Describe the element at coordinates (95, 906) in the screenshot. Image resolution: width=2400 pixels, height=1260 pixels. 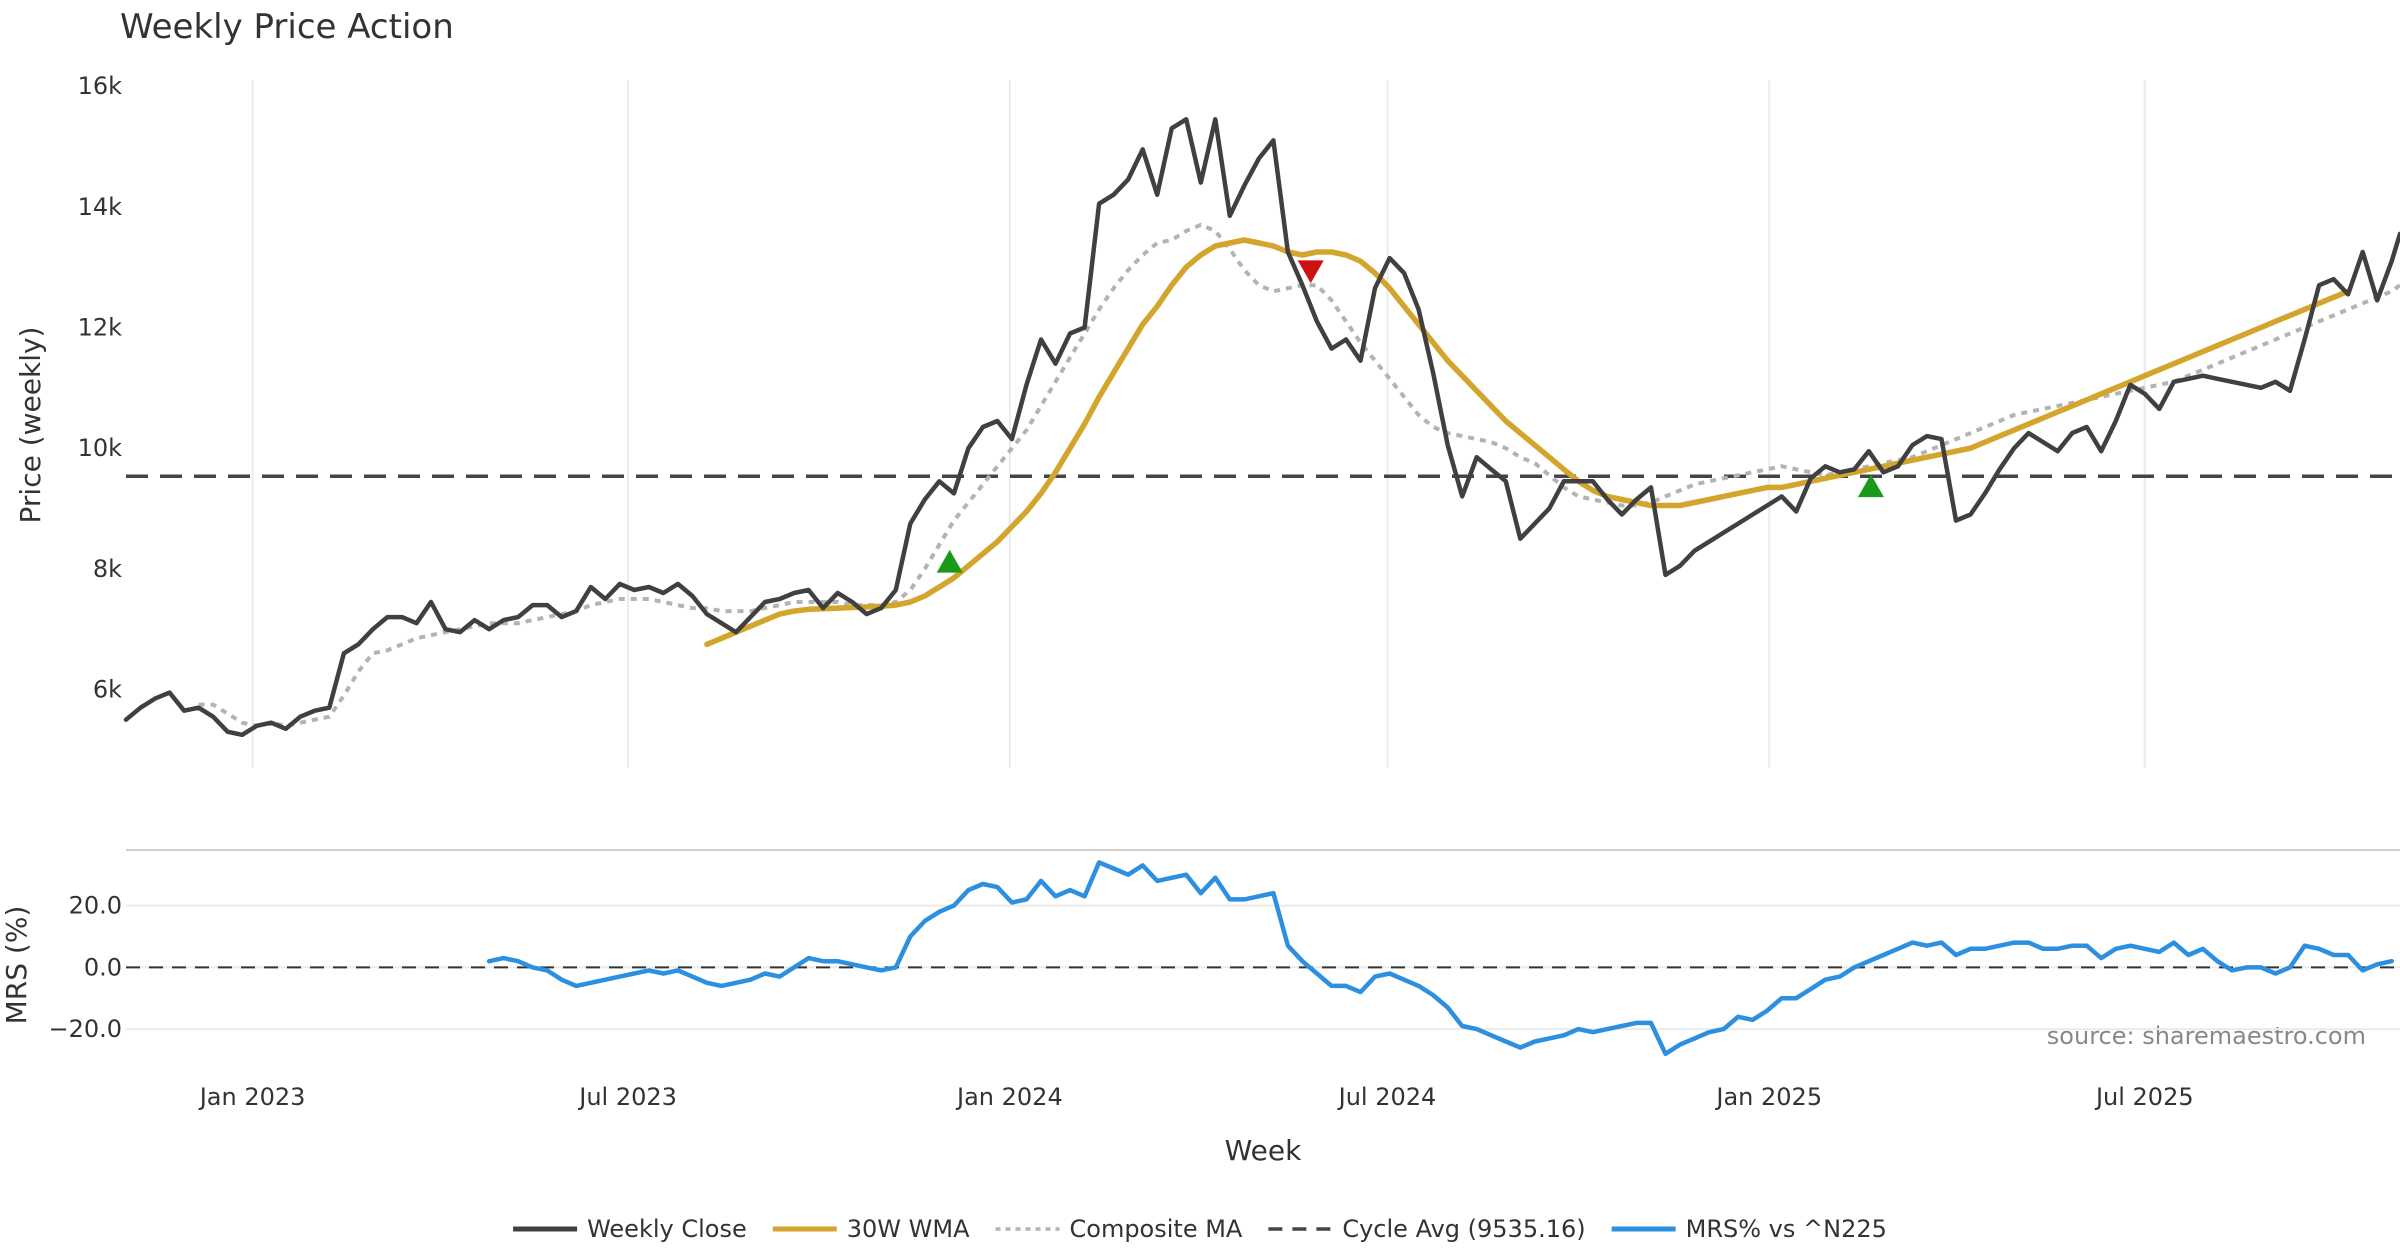
I see `mrs-y-tick-label: 20.0` at that location.